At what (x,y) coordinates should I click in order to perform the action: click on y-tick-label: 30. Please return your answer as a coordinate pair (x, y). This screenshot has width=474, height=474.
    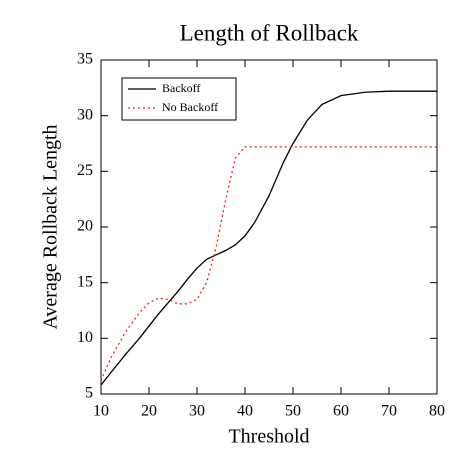
    Looking at the image, I should click on (85, 114).